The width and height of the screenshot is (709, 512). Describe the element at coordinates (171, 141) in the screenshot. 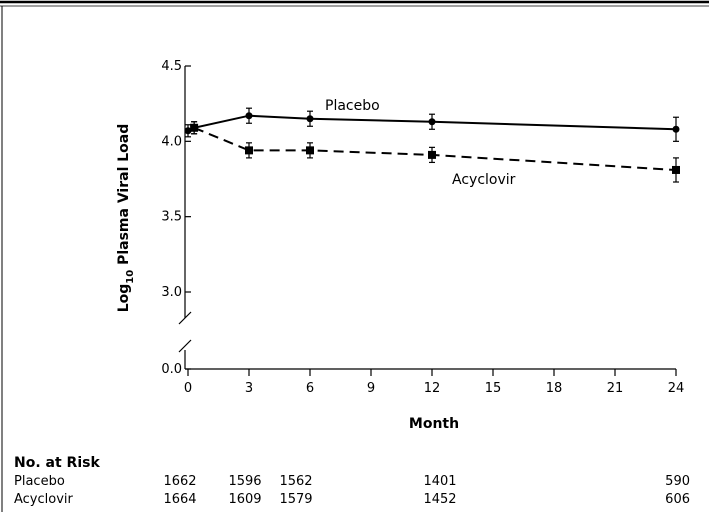

I see `y-tick-label: 4.0` at that location.